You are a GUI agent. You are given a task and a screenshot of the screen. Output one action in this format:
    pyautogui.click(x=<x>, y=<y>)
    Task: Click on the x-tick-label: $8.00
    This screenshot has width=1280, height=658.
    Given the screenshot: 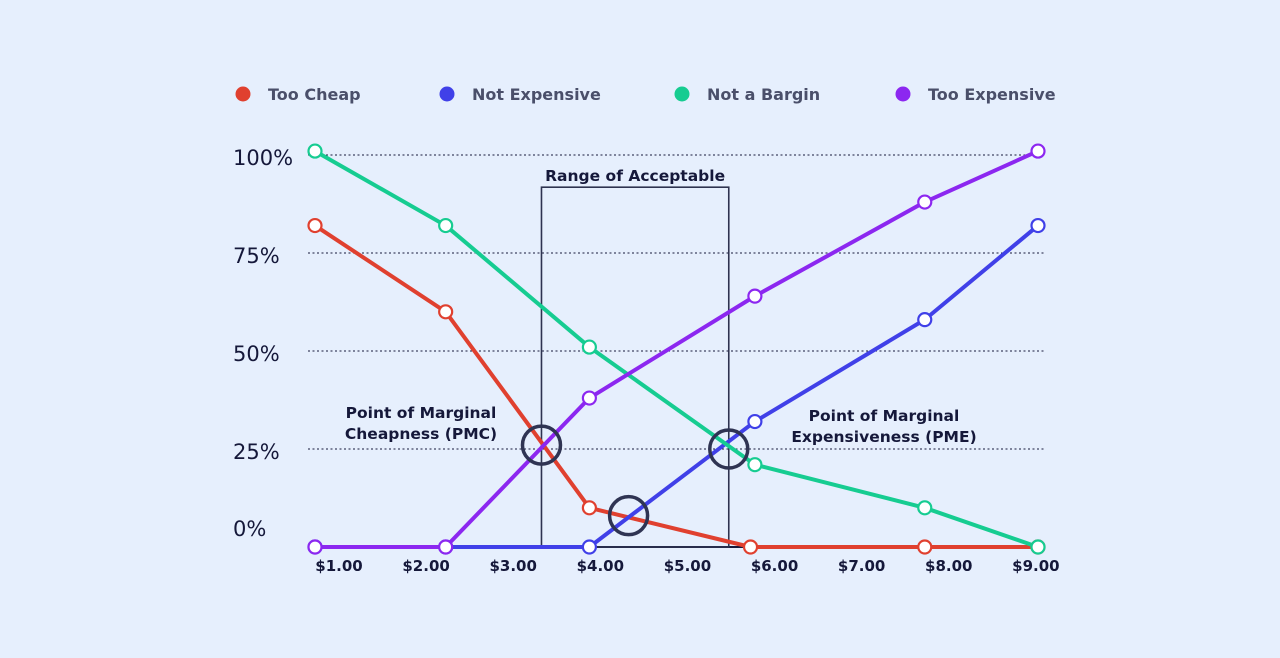 What is the action you would take?
    pyautogui.click(x=948, y=566)
    